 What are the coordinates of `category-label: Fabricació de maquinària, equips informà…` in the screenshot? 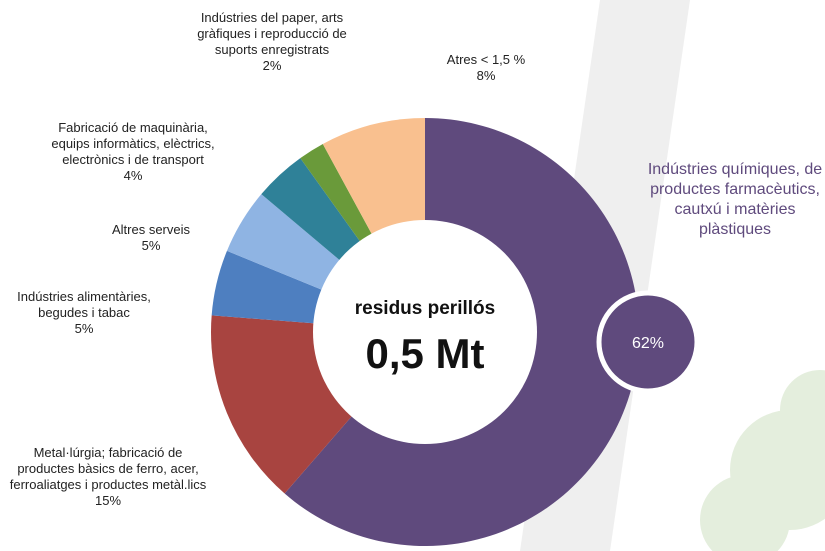 It's located at (133, 143).